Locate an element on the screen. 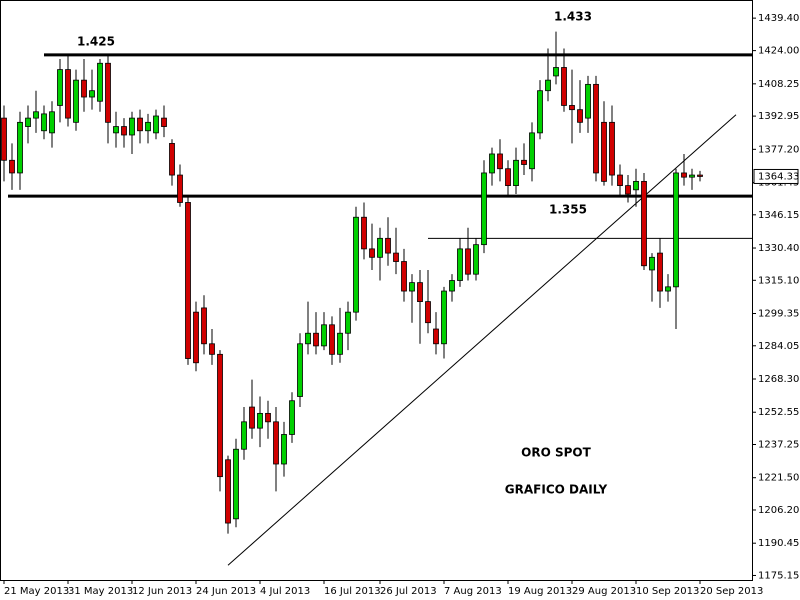 The image size is (800, 600). y-tick-label: 1315.10 is located at coordinates (778, 280).